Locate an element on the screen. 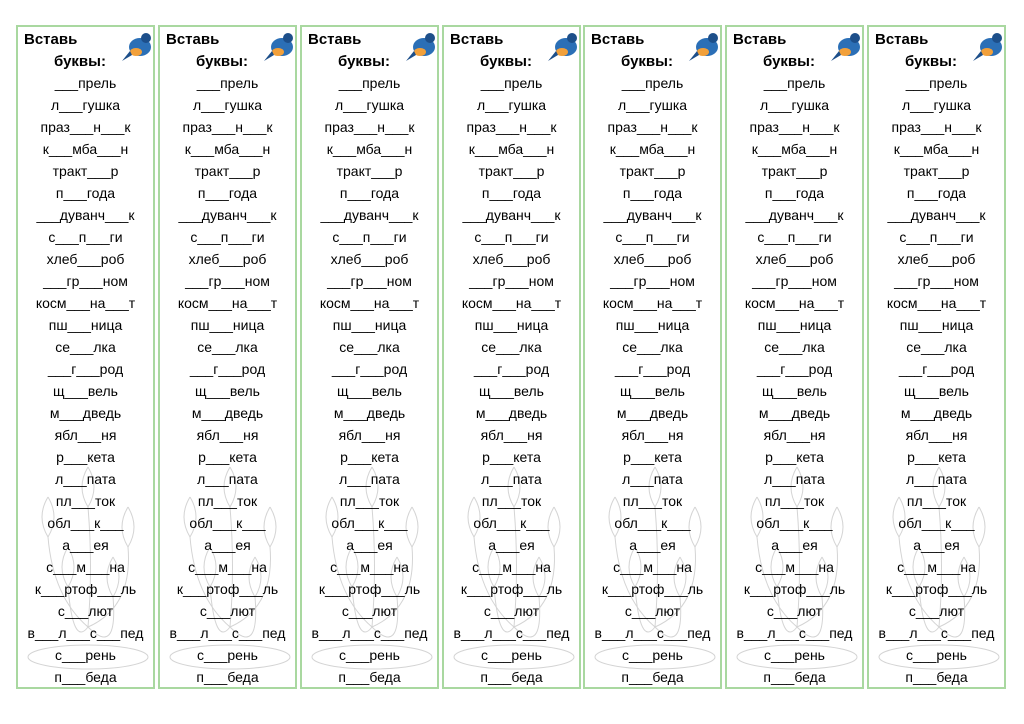  word: обл___к___ is located at coordinates (369, 523).